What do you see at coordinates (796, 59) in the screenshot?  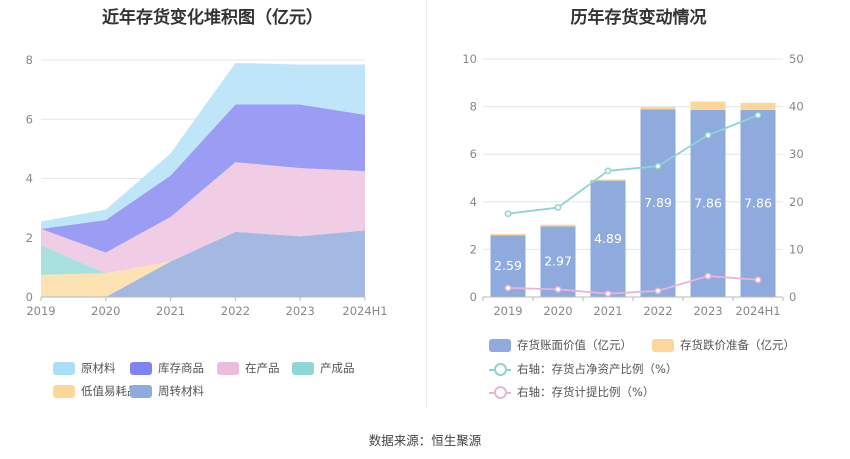 I see `y2-tick-label: 50` at bounding box center [796, 59].